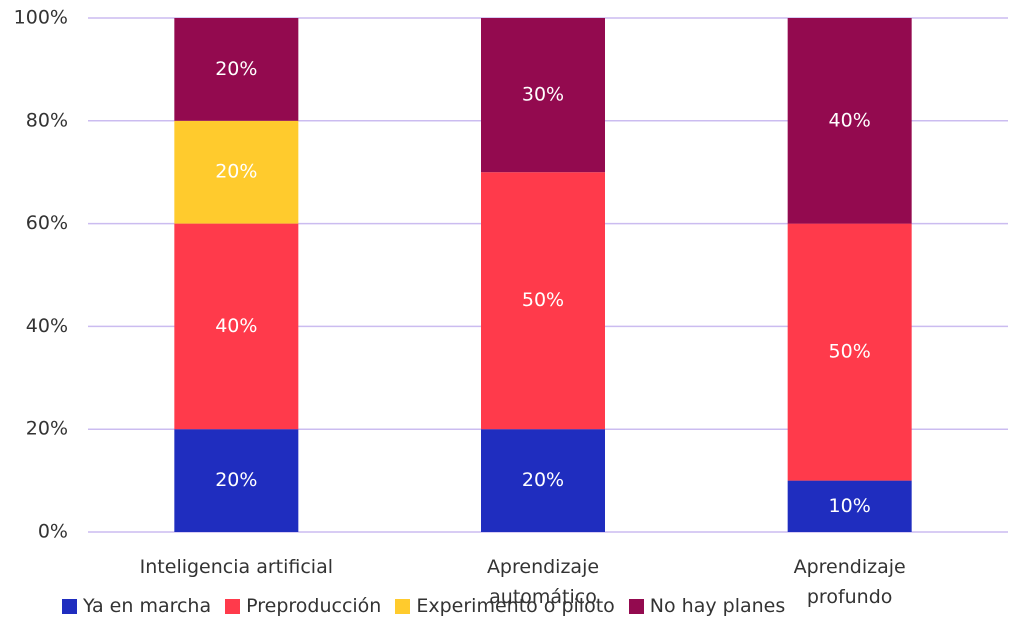 Image resolution: width=1010 pixels, height=621 pixels. What do you see at coordinates (47, 120) in the screenshot?
I see `y-tick-label: 80%` at bounding box center [47, 120].